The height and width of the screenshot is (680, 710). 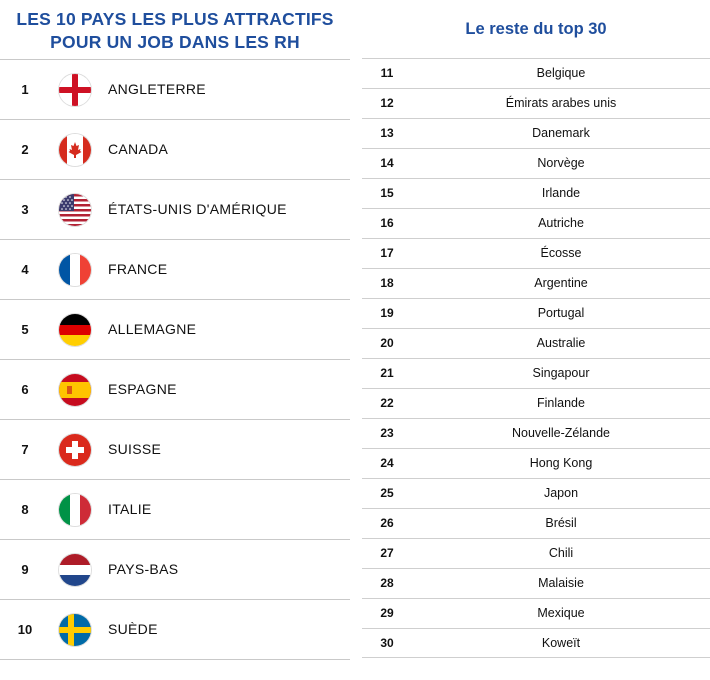 I want to click on country-name: Irlande, so click(x=561, y=193).